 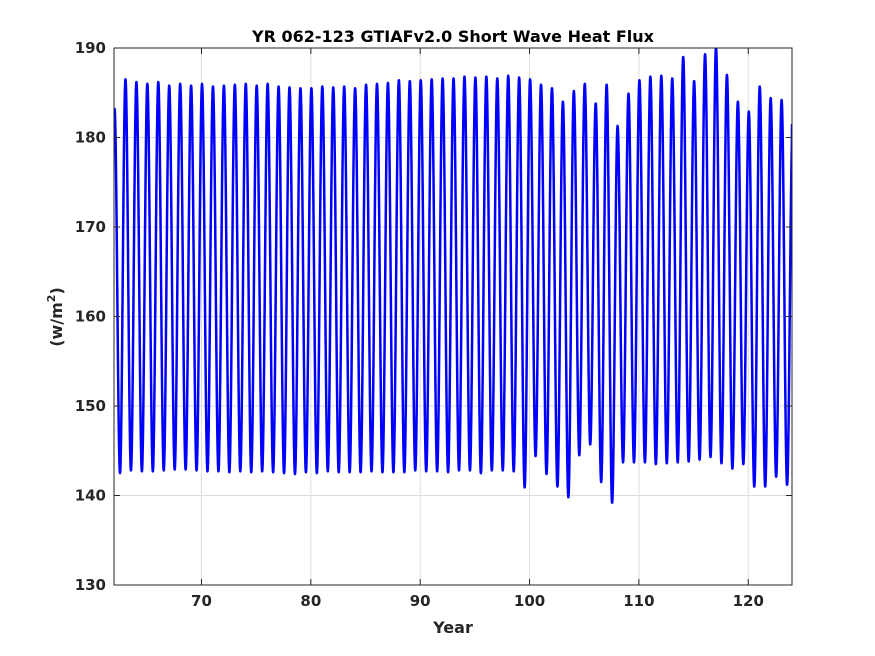 I want to click on x-tick-label: 90, so click(x=420, y=601).